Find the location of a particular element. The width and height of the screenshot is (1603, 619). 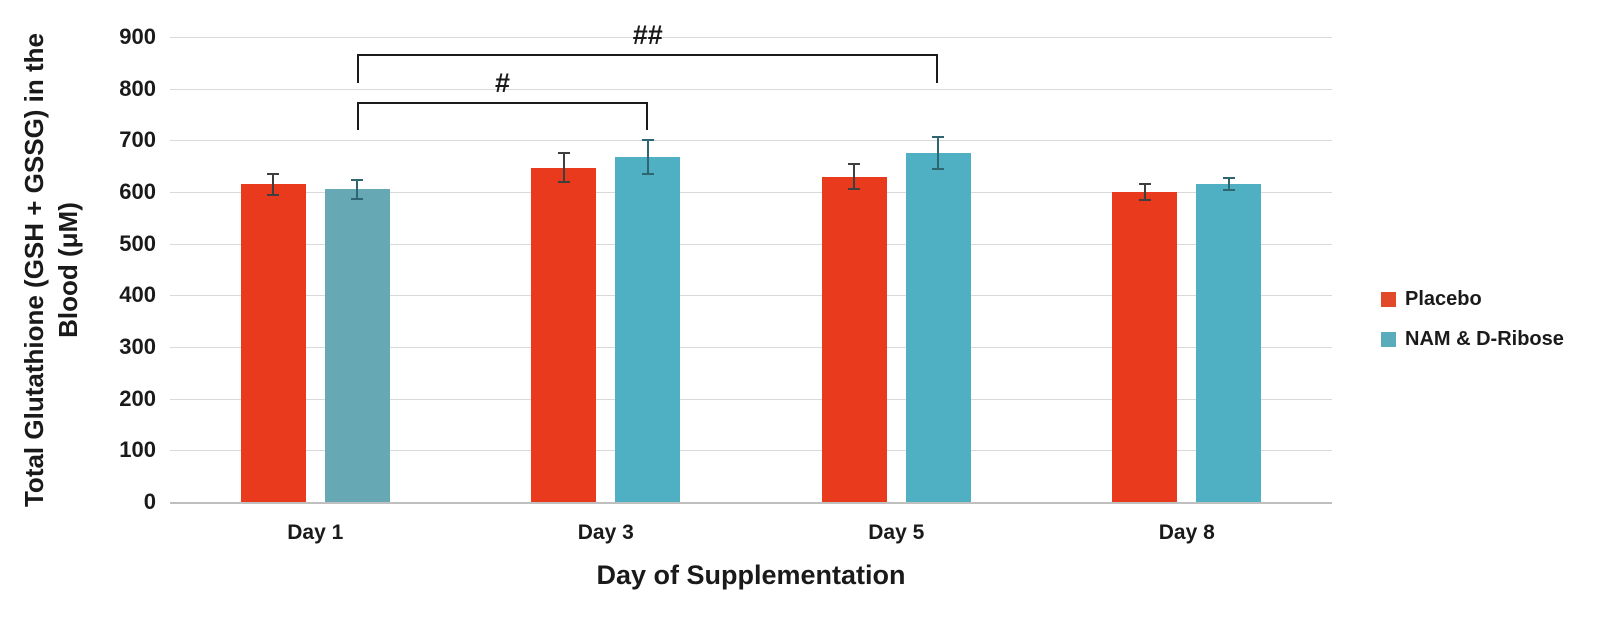

significance-bracket-# is located at coordinates (502, 115).